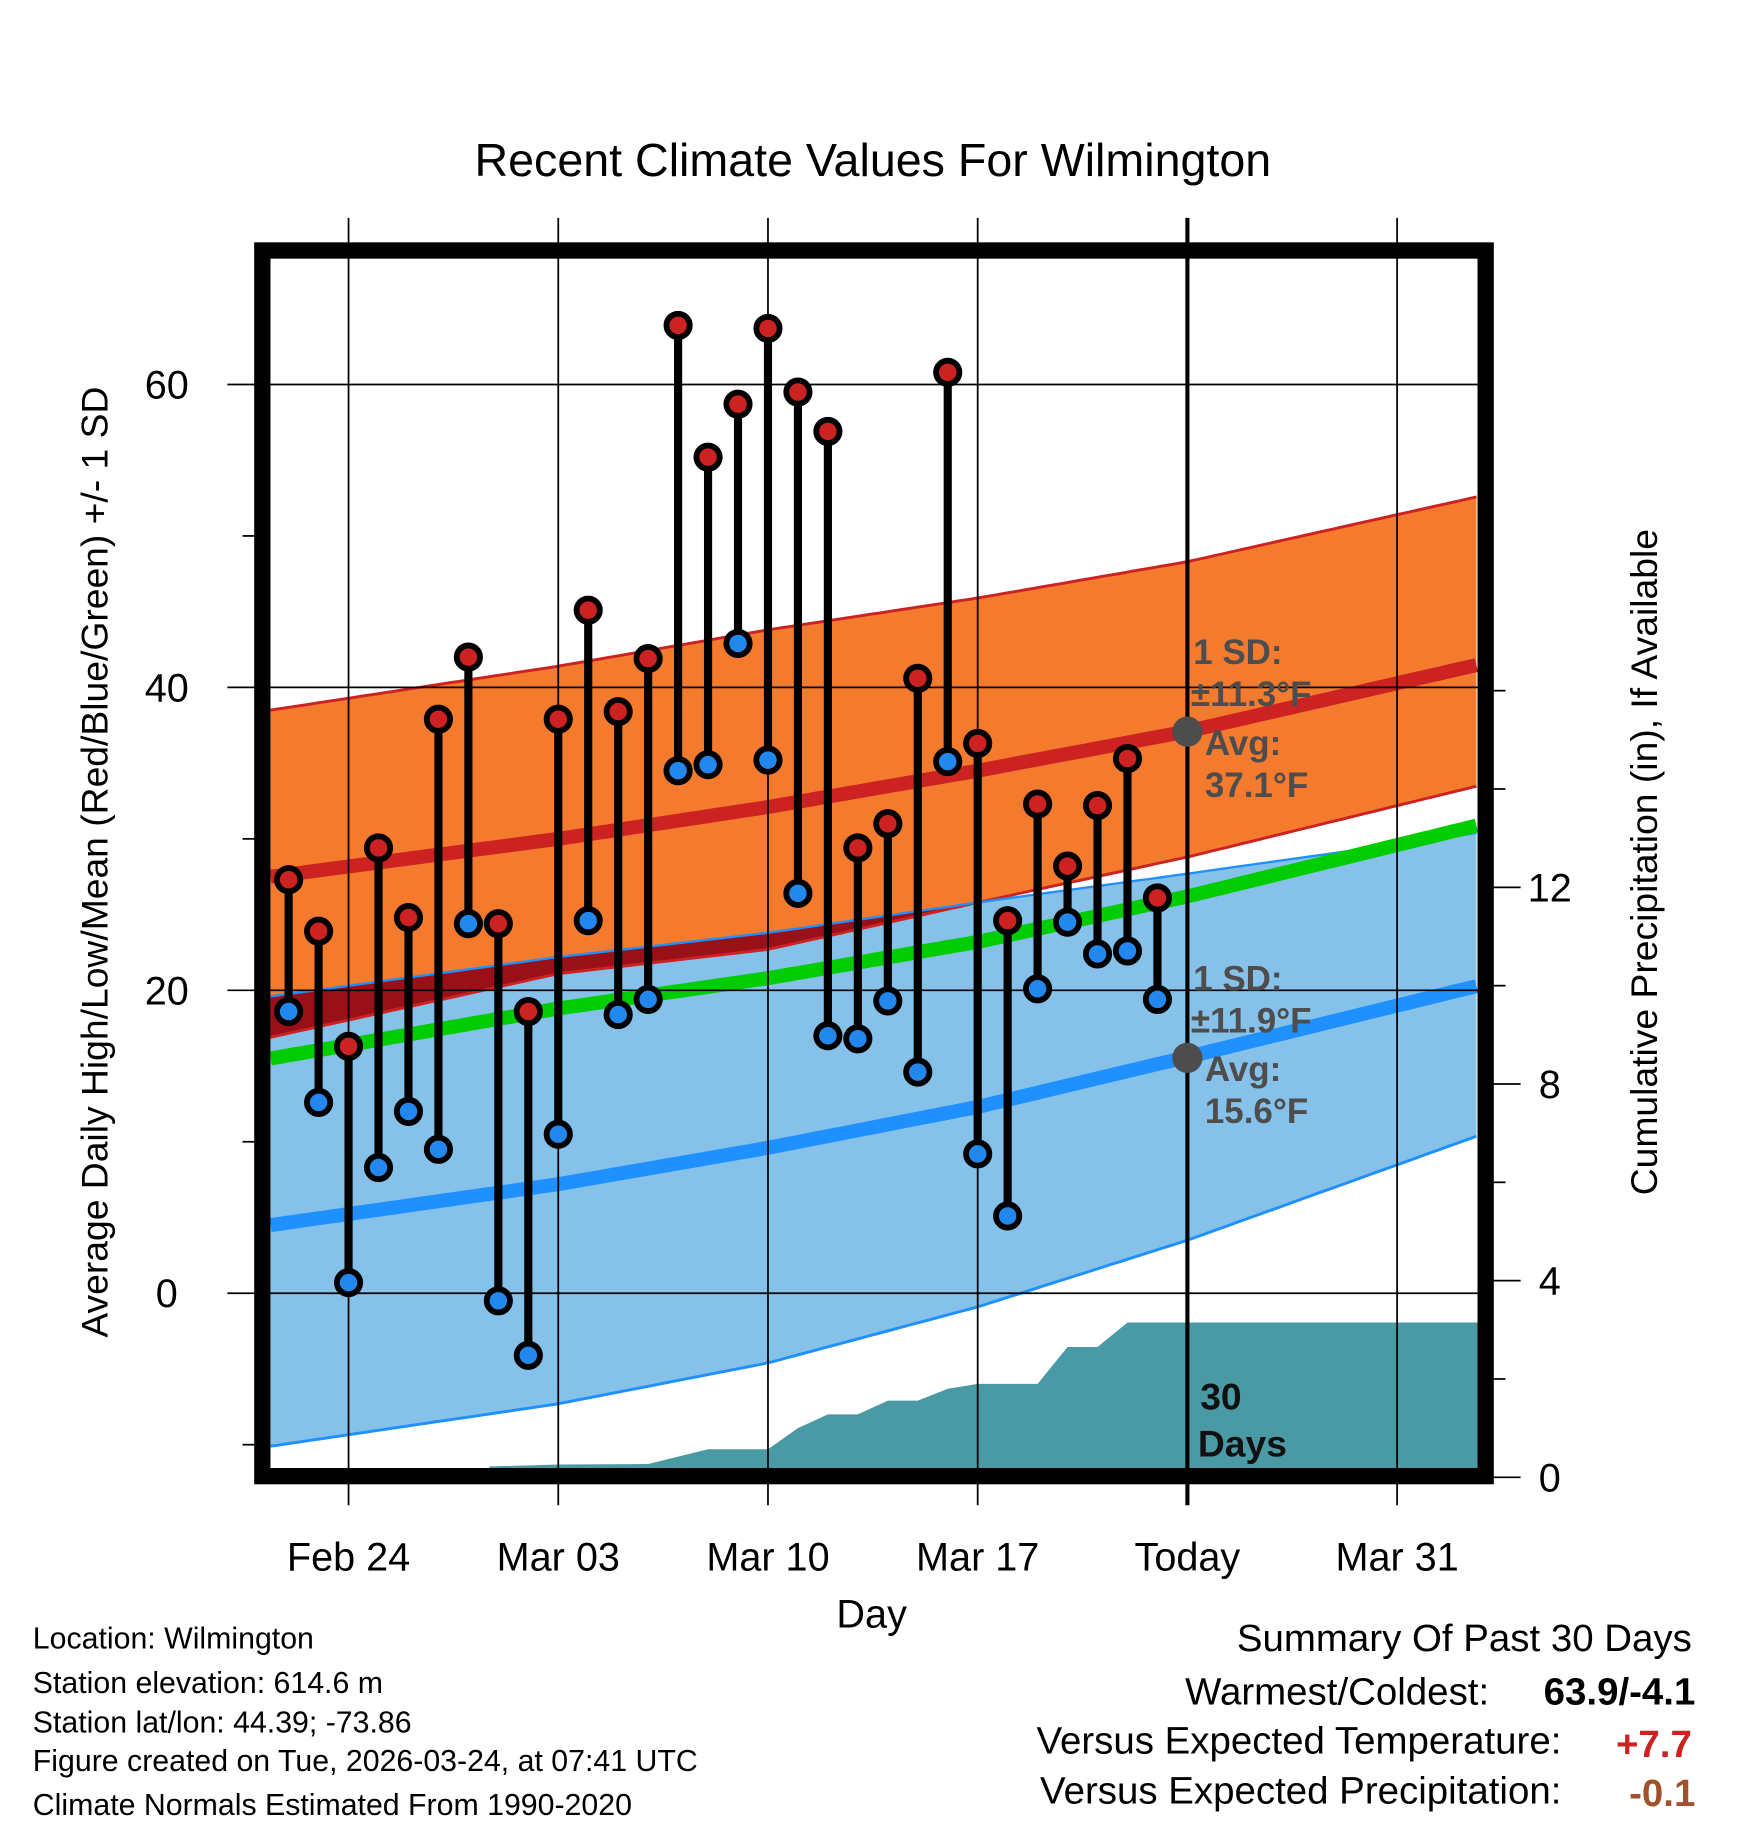  Describe the element at coordinates (871, 1615) in the screenshot. I see `x-axis-label: Day` at that location.